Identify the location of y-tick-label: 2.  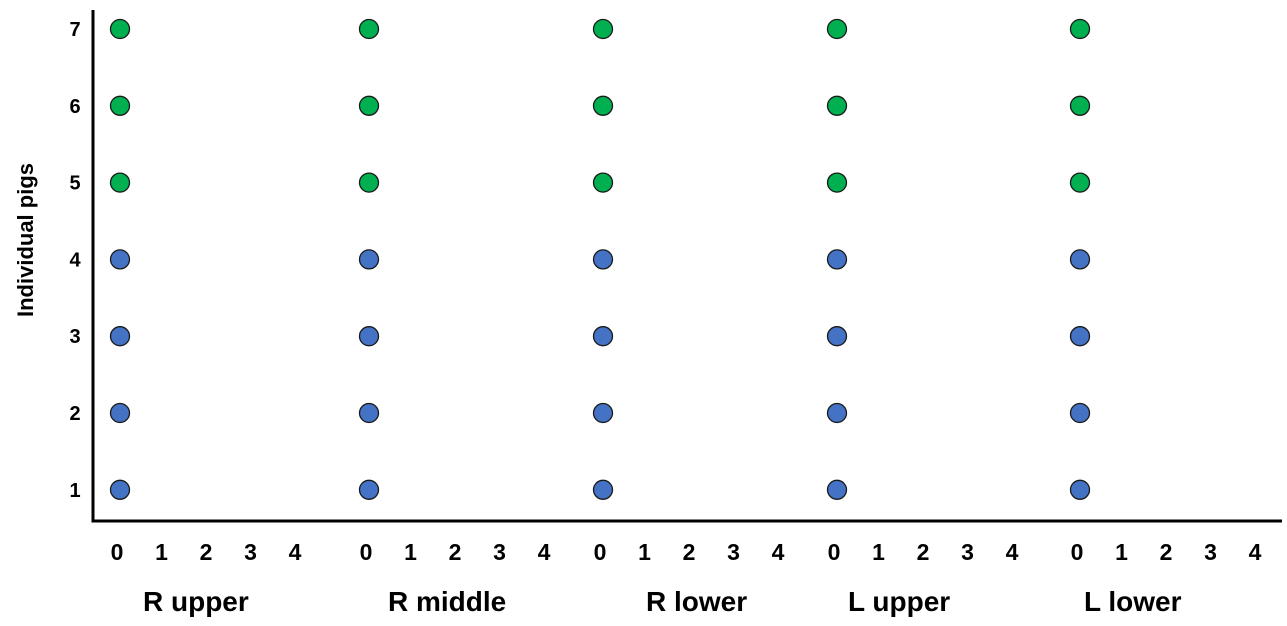
(74, 414).